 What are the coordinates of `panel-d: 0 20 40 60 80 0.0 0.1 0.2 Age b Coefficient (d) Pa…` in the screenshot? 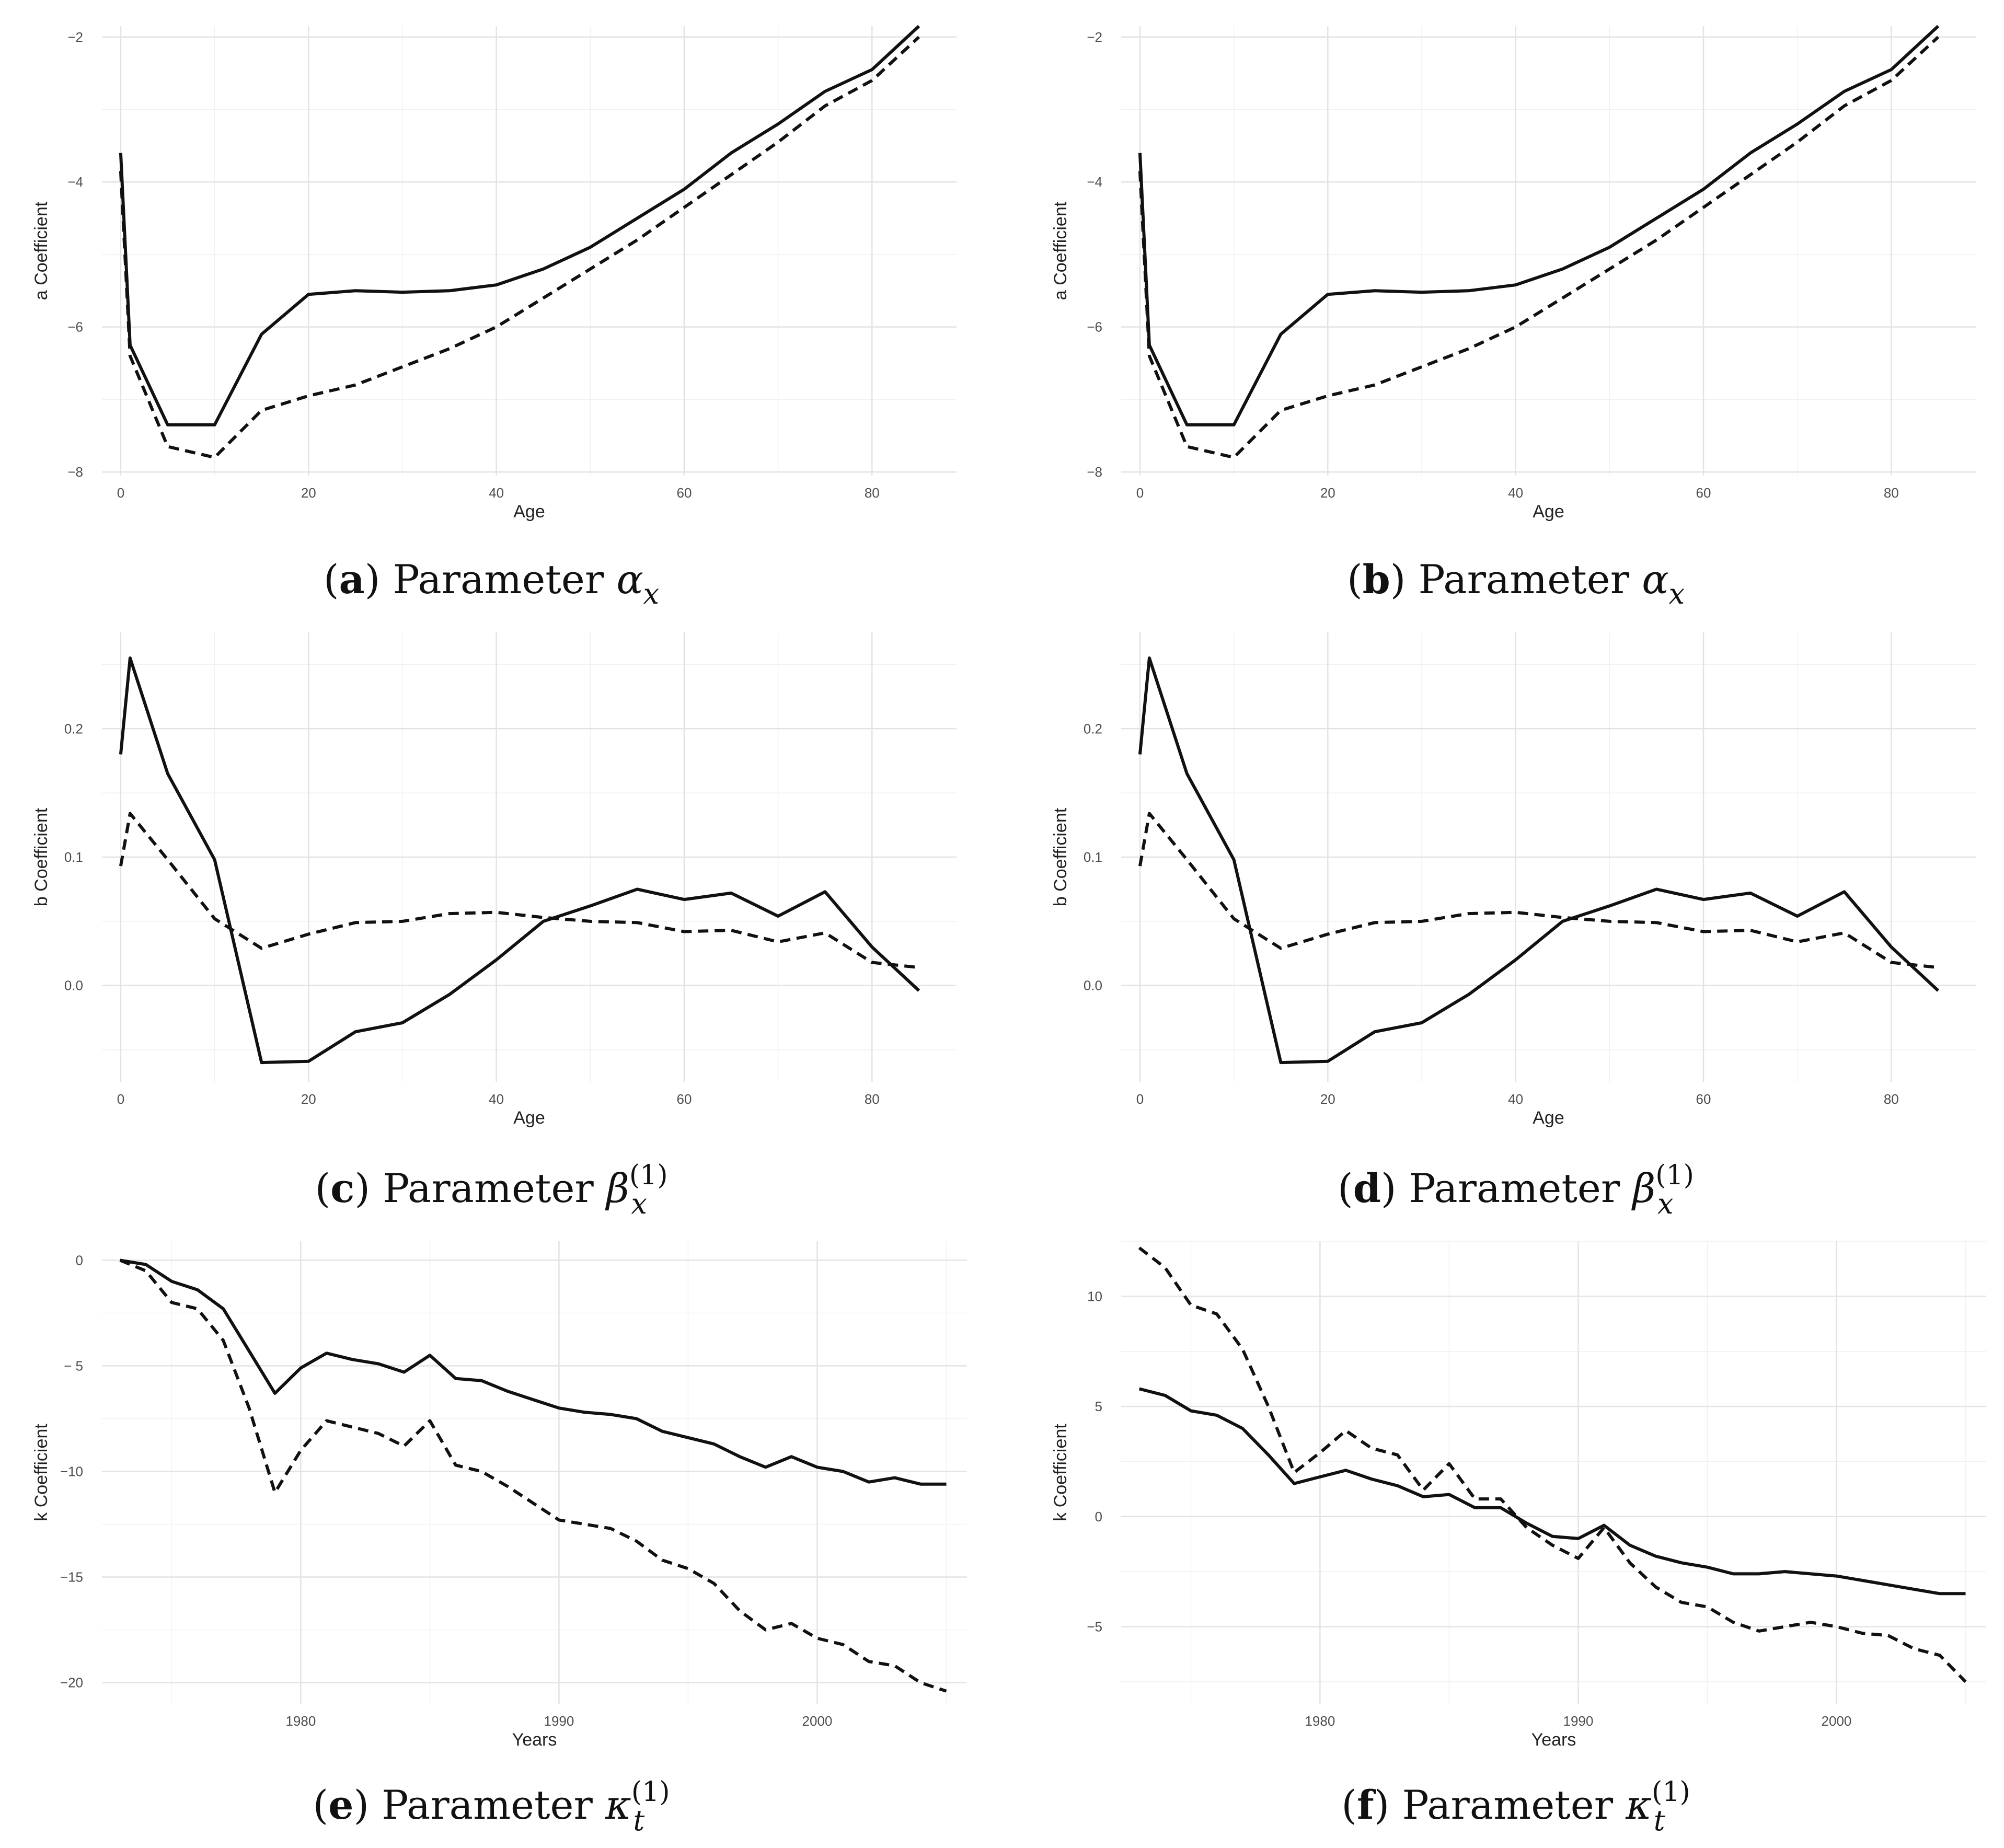 It's located at (1513, 926).